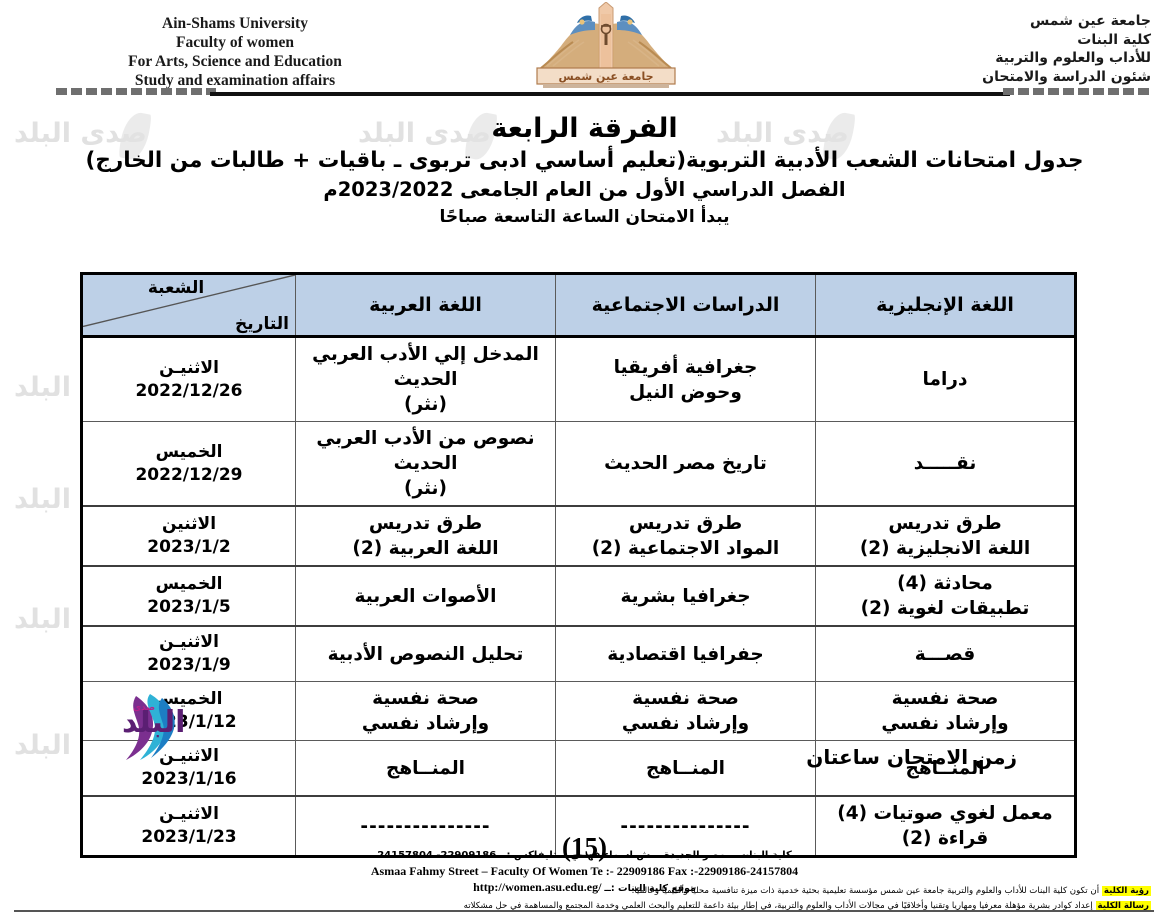 This screenshot has height=916, width=1169. I want to click on cell-date: الاثنيـن 2023/1/9, so click(188, 653).